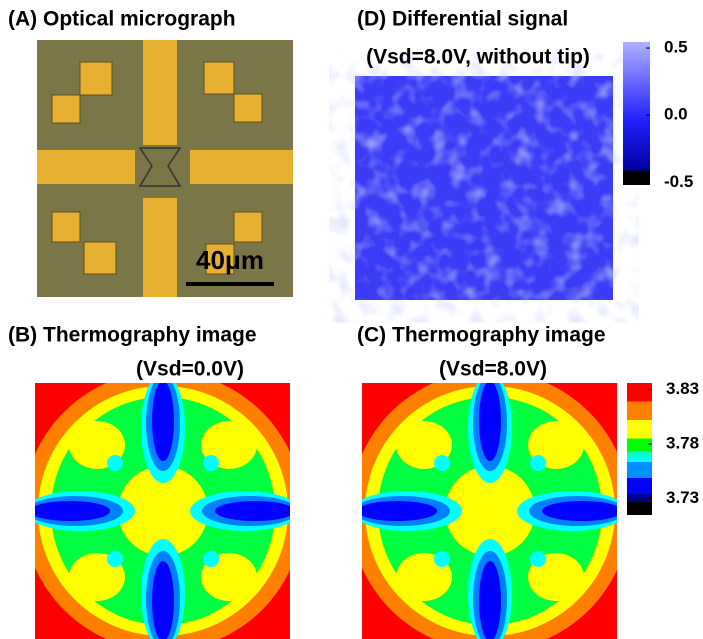 This screenshot has height=639, width=703. What do you see at coordinates (678, 181) in the screenshot?
I see `colorbar-tick-label: -0.5` at bounding box center [678, 181].